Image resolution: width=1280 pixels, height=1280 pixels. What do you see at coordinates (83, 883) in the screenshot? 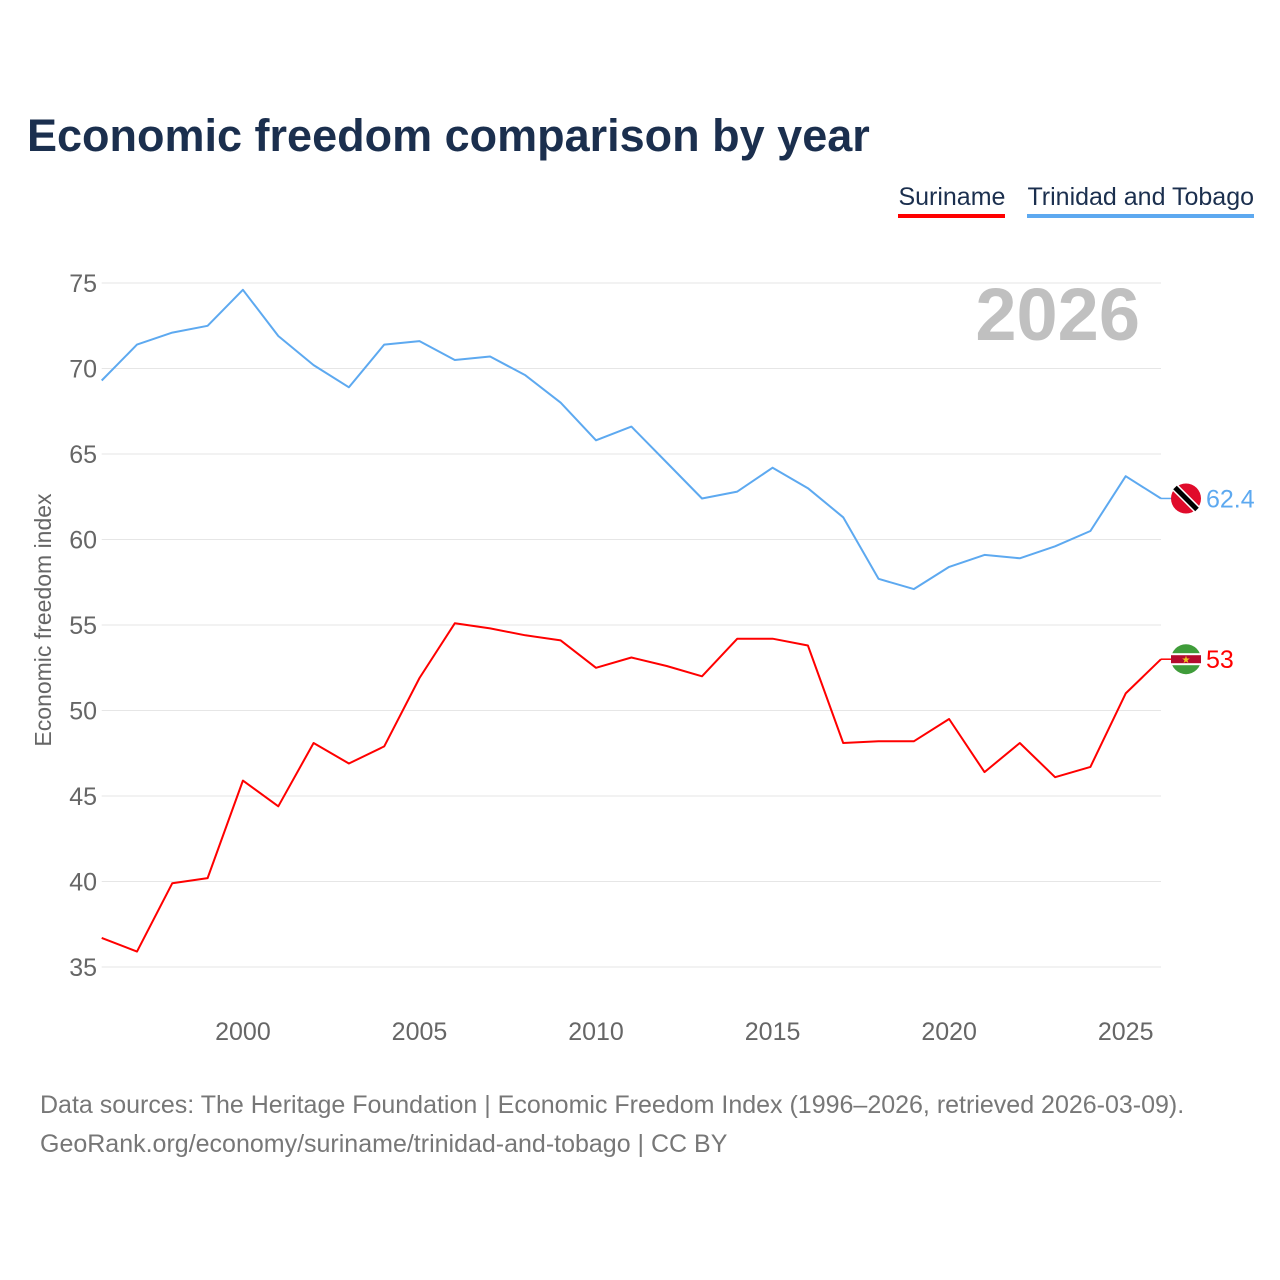
I see `y-tick-label: 40` at bounding box center [83, 883].